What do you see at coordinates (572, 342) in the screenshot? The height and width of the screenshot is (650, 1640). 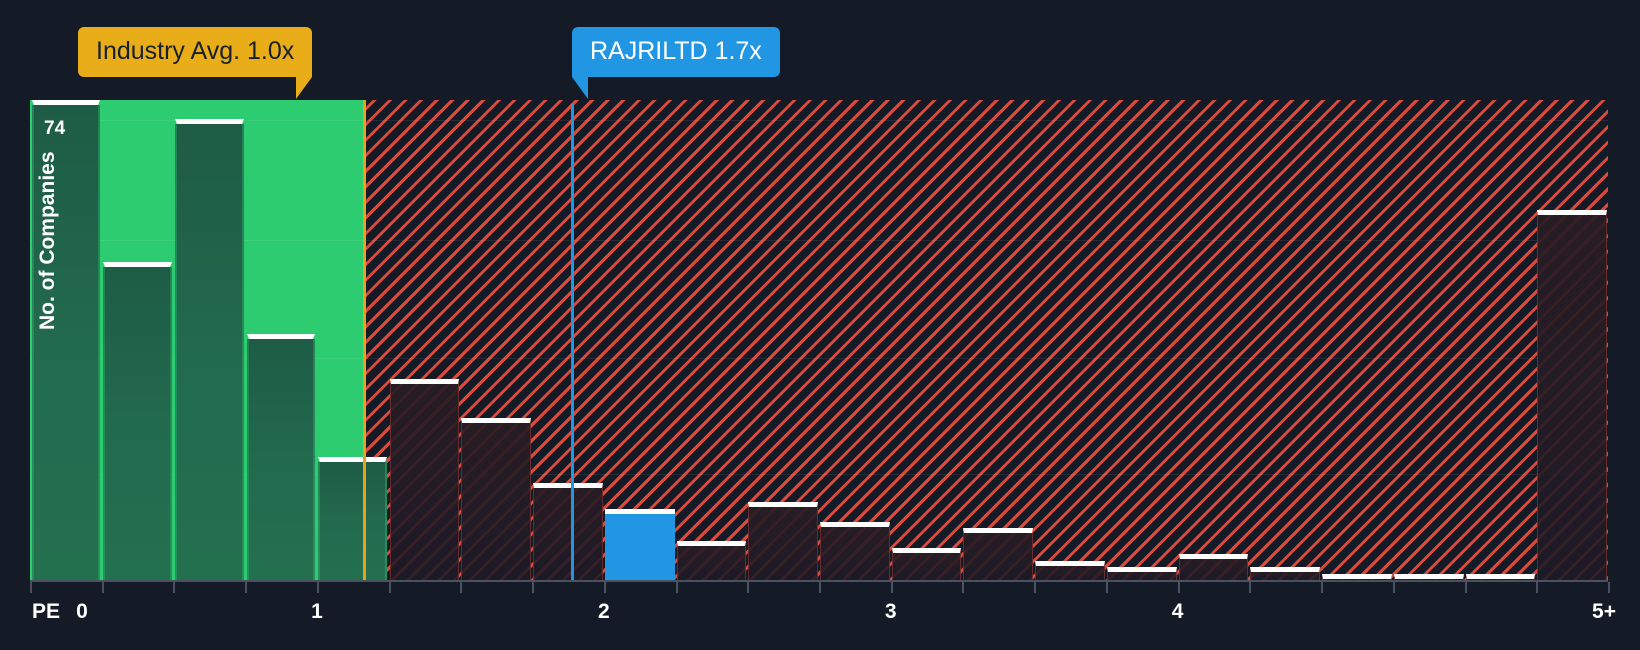 I see `company-marker-line` at bounding box center [572, 342].